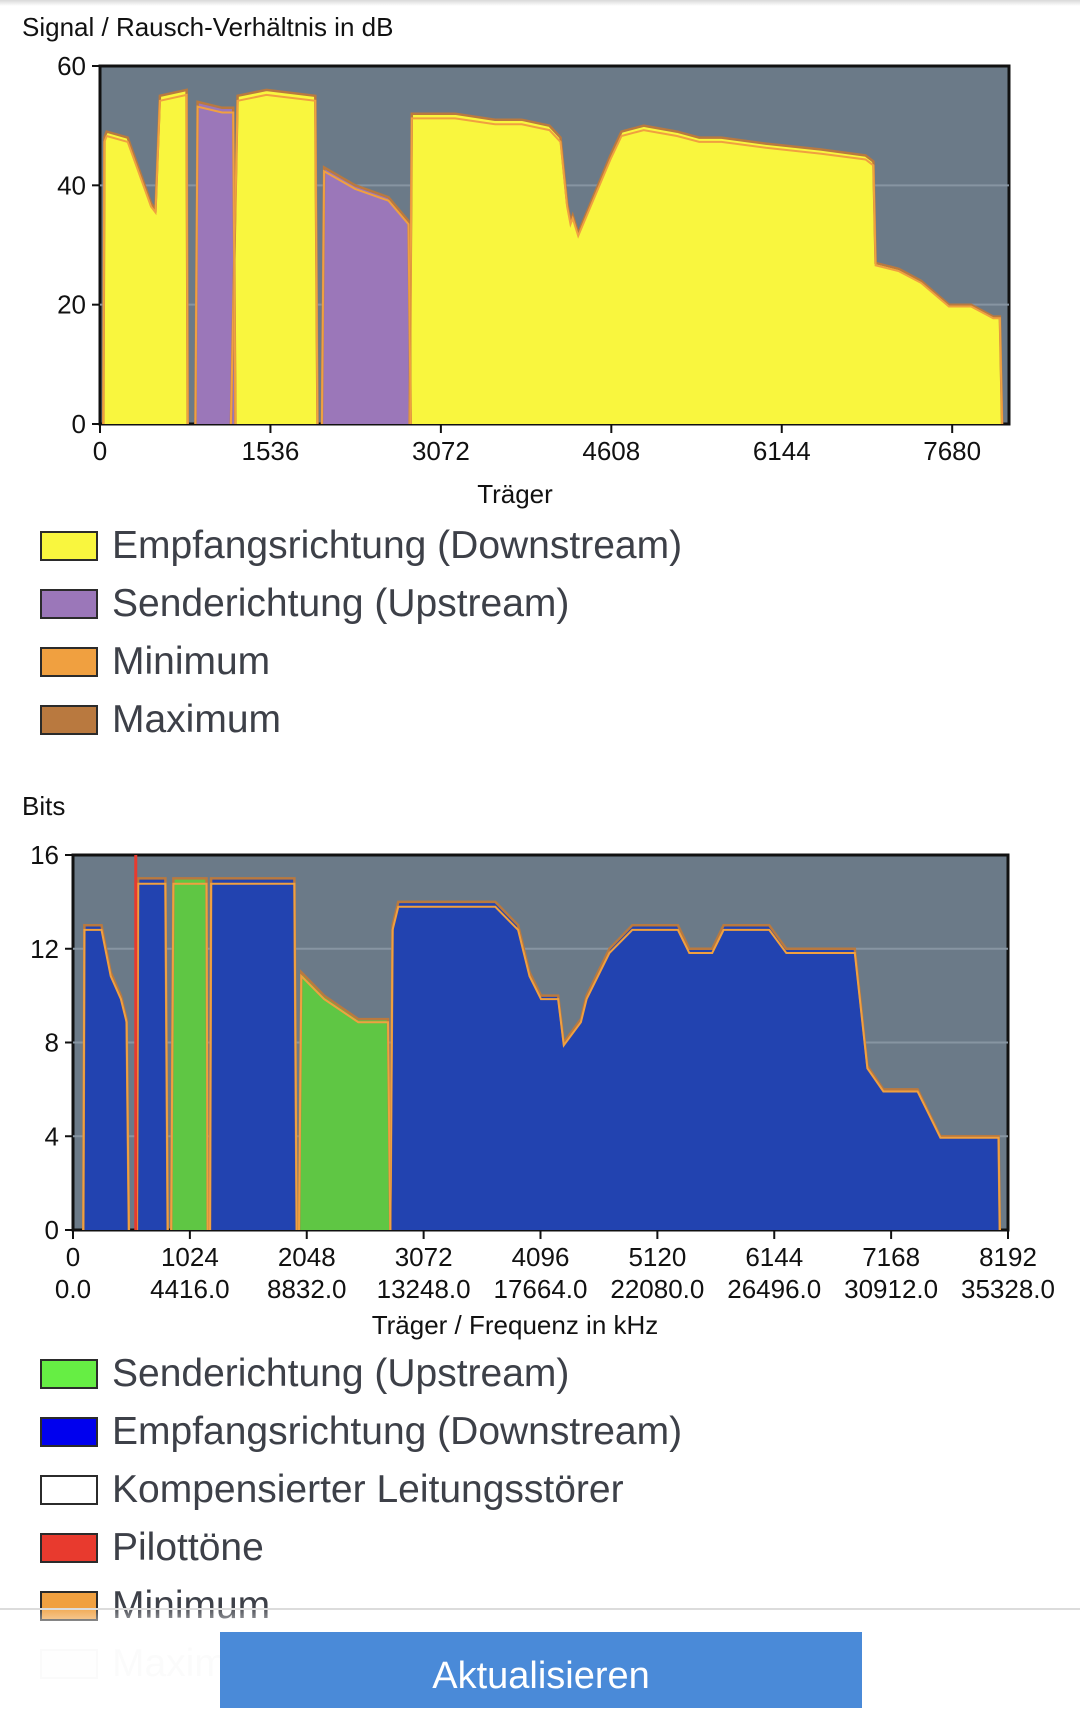 The width and height of the screenshot is (1080, 1719). Describe the element at coordinates (52, 1230) in the screenshot. I see `bits-y-tick-label: 0` at that location.